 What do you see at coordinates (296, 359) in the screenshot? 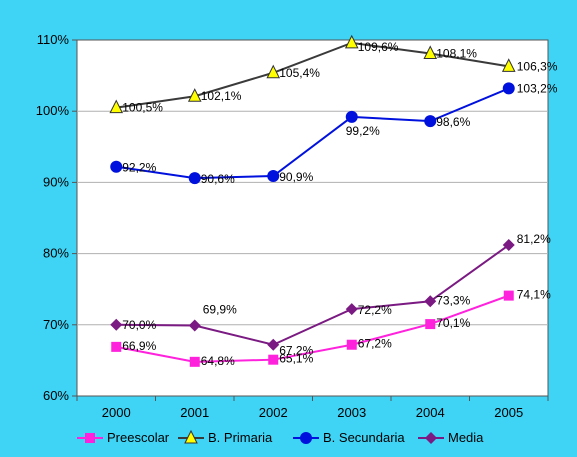
I see `data-label-preescolar: 65,1%` at bounding box center [296, 359].